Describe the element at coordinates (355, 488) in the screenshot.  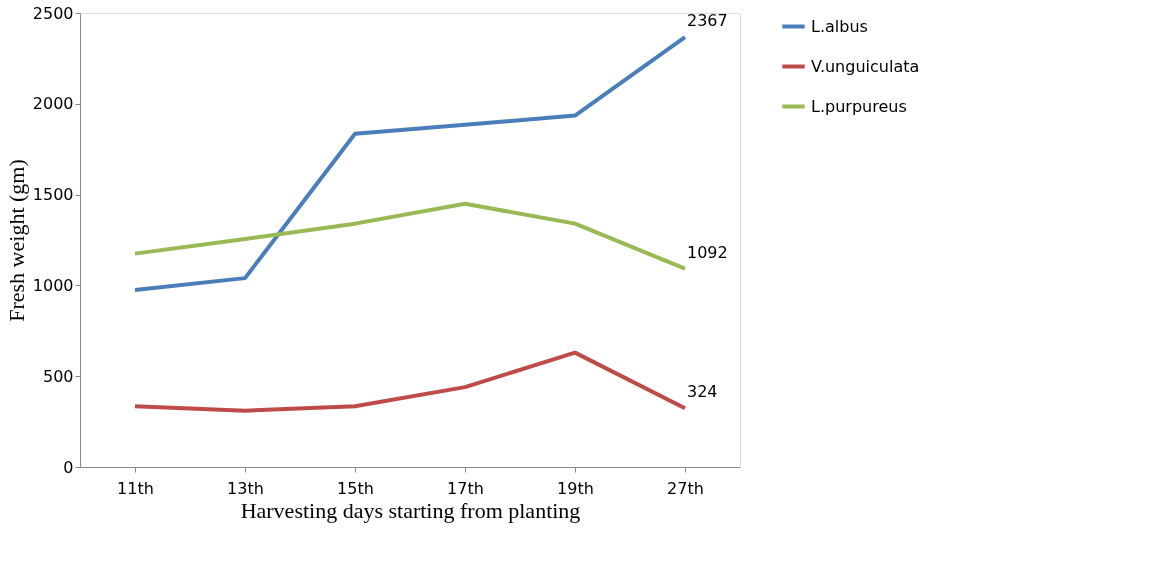
I see `x-tick-label: 15th` at that location.